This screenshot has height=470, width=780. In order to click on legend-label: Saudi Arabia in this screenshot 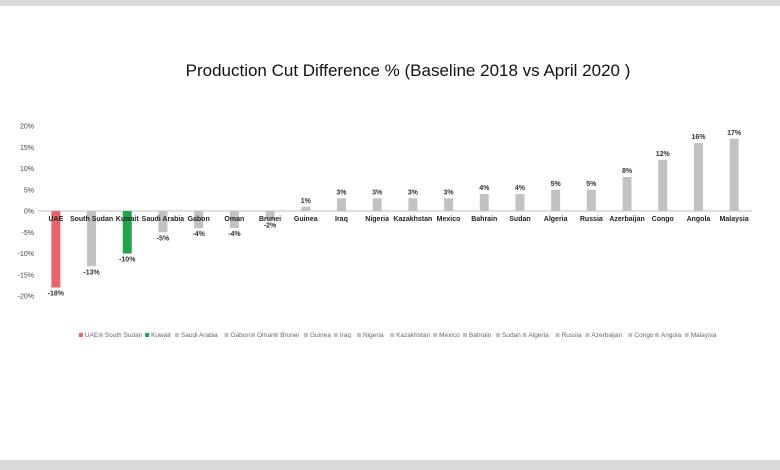, I will do `click(199, 335)`.